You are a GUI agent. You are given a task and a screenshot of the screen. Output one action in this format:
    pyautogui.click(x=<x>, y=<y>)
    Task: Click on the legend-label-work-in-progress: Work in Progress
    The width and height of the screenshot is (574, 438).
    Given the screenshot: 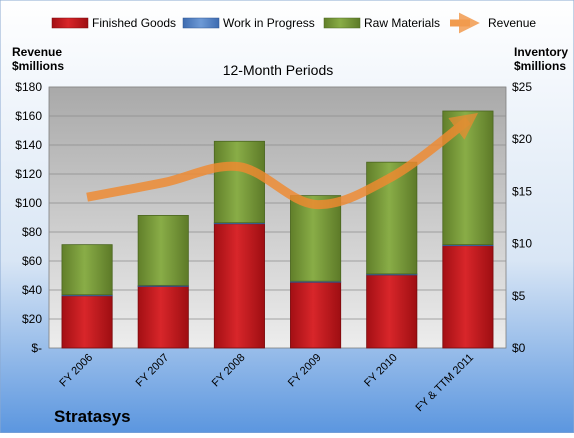 What is the action you would take?
    pyautogui.click(x=269, y=23)
    